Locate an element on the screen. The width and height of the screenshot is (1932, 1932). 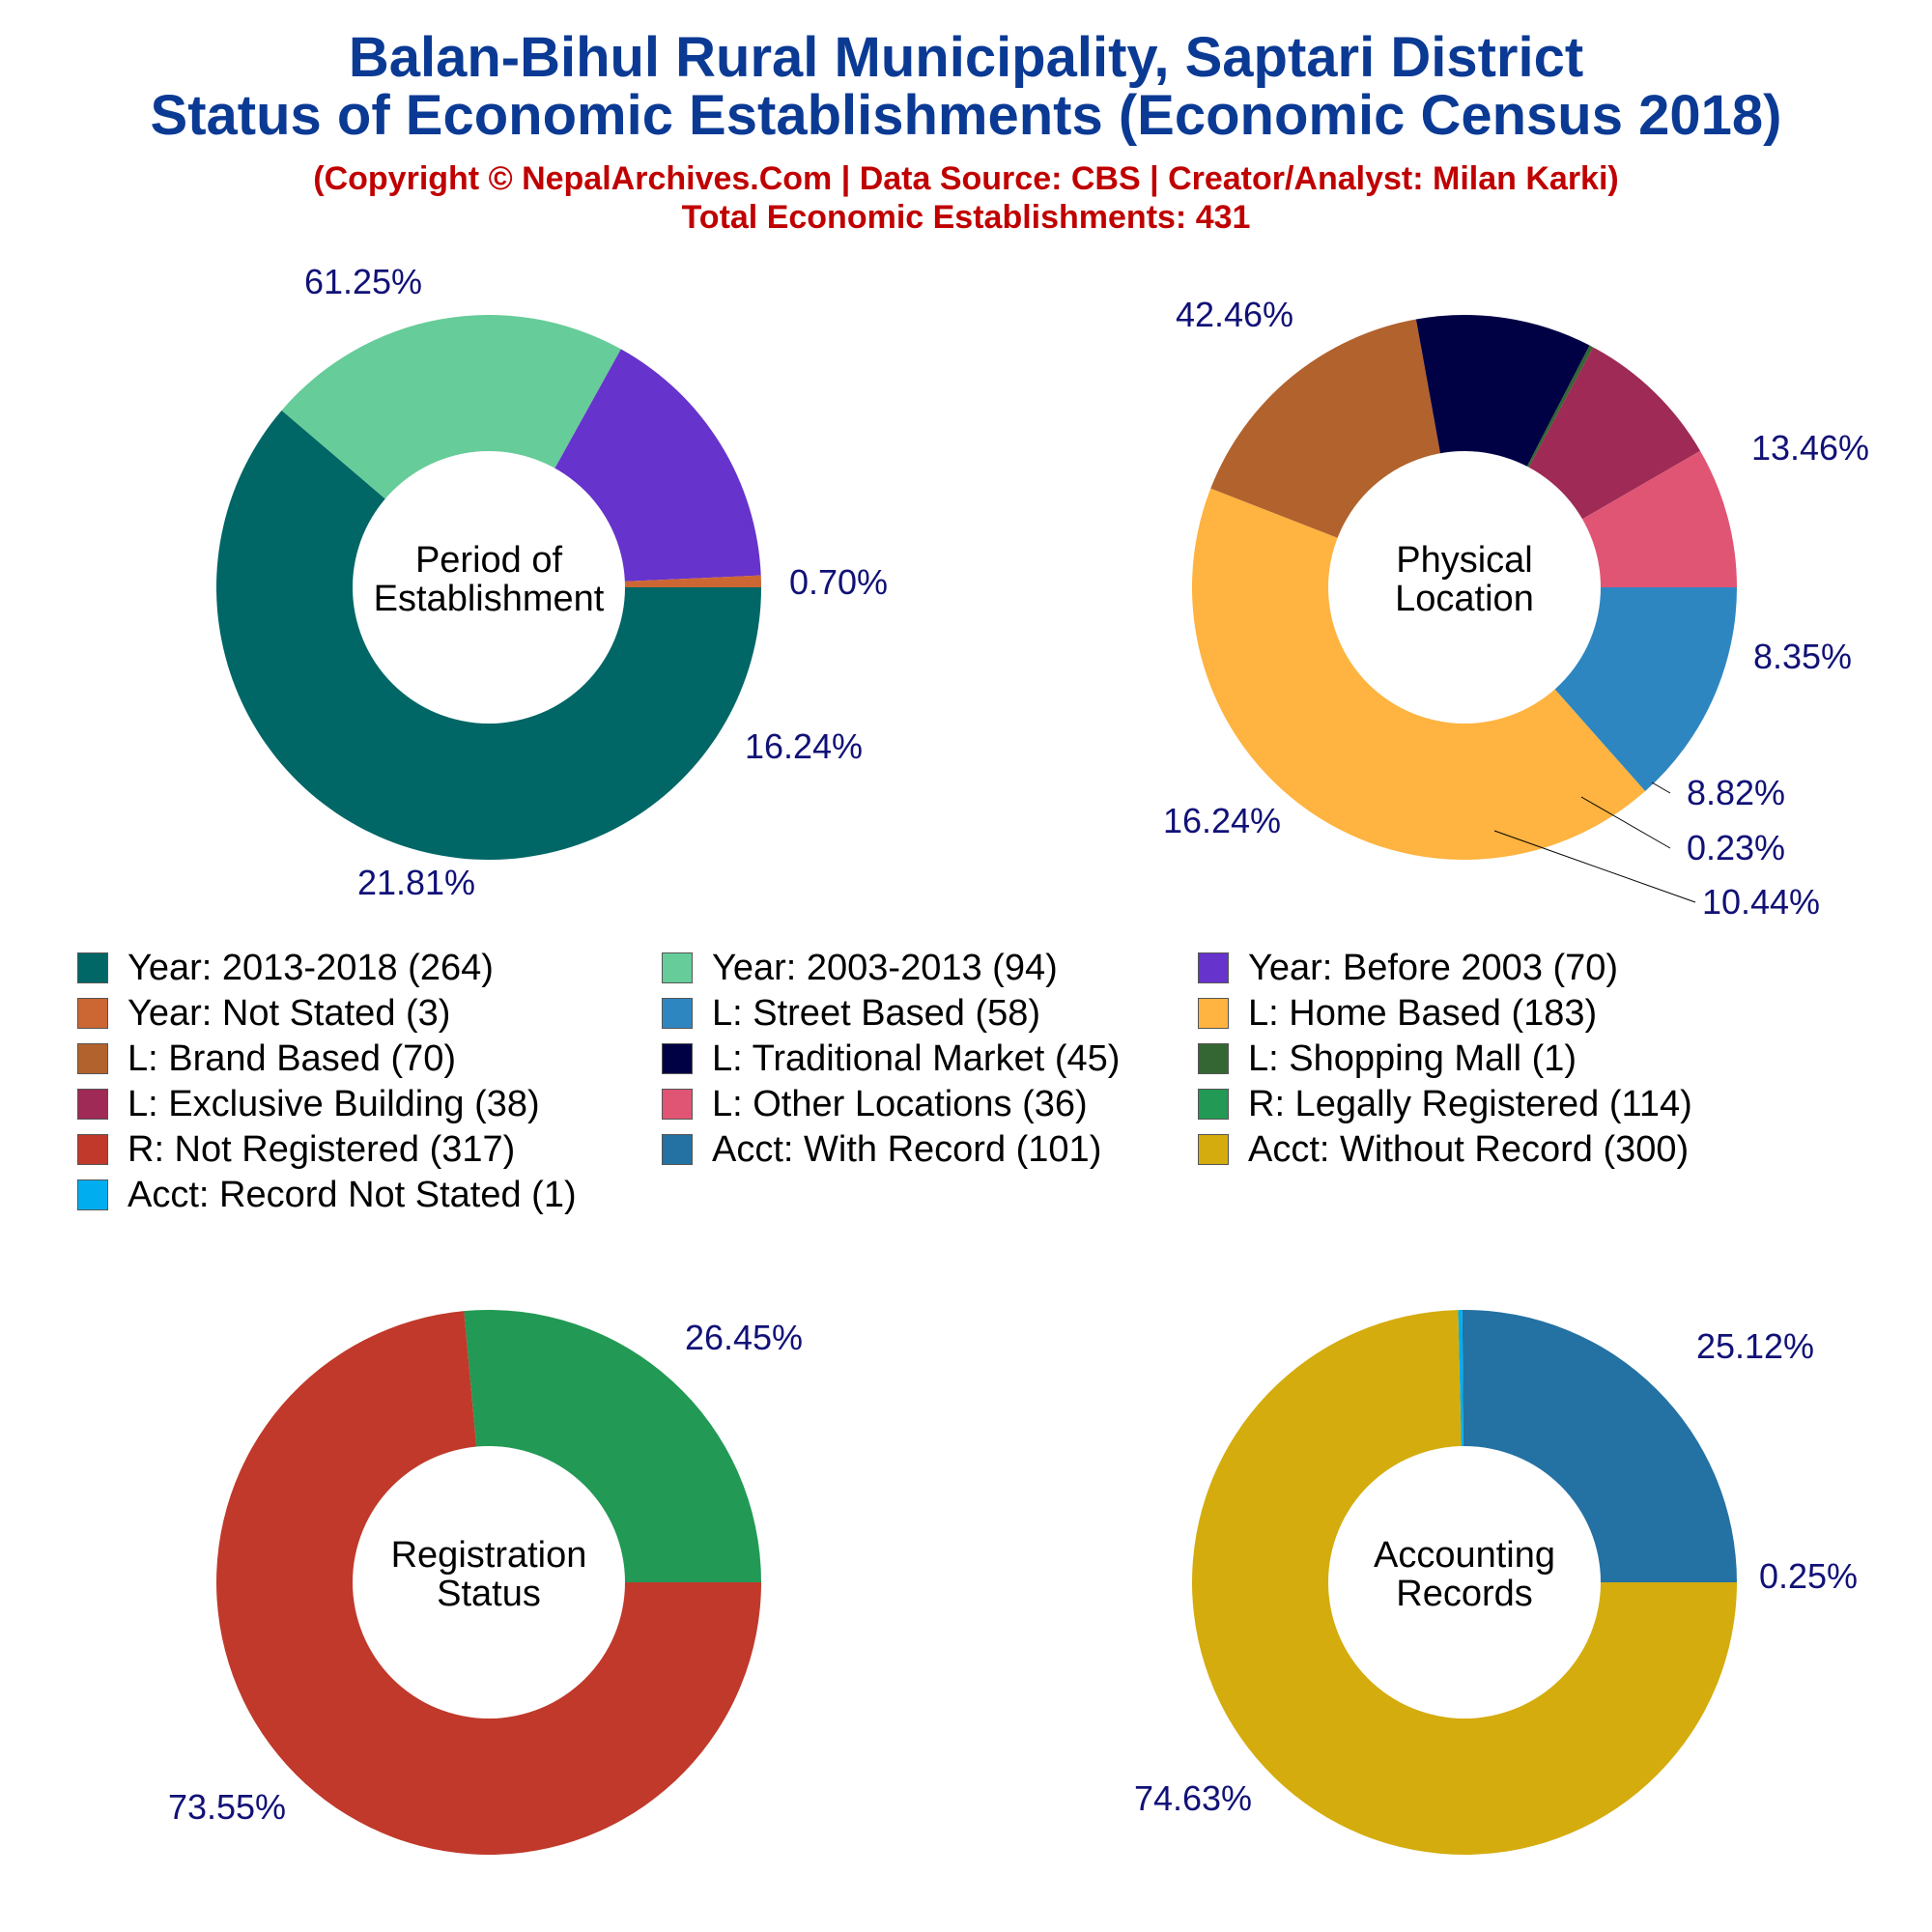
legend-label: L: Traditional Market (45) is located at coordinates (916, 1058).